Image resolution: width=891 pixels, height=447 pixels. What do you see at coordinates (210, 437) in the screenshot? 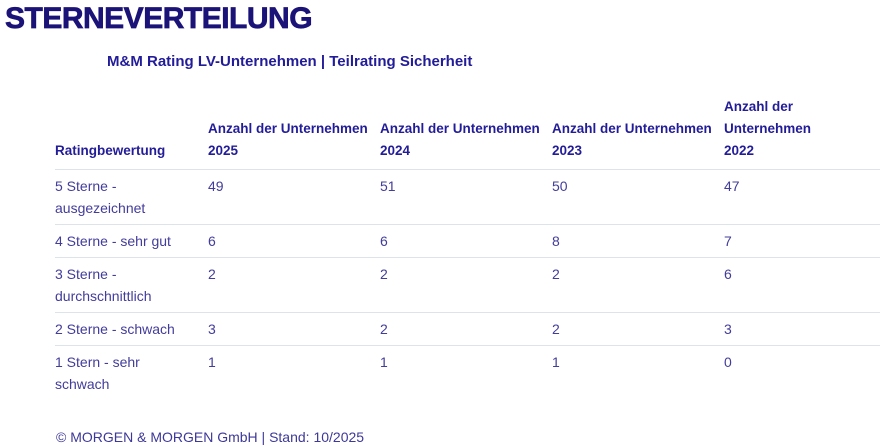
I see `copyright-footer: © MORGEN & MORGEN GmbH | Stand: 10/2025` at bounding box center [210, 437].